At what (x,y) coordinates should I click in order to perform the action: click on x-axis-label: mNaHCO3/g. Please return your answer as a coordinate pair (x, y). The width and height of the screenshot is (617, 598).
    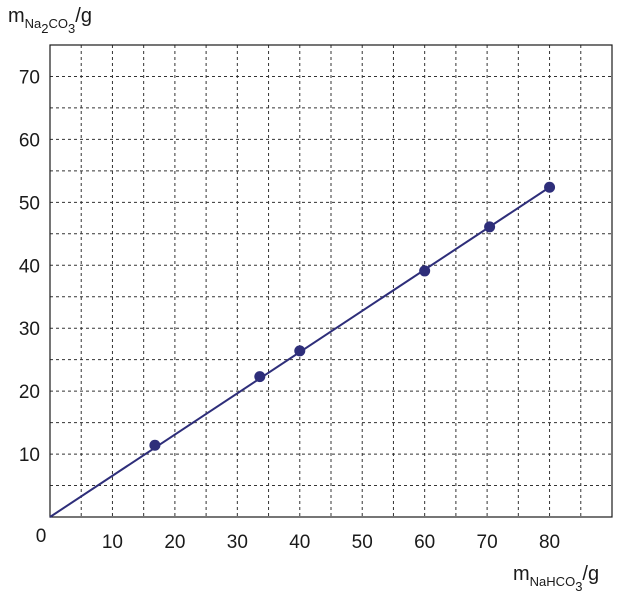
    Looking at the image, I should click on (556, 578).